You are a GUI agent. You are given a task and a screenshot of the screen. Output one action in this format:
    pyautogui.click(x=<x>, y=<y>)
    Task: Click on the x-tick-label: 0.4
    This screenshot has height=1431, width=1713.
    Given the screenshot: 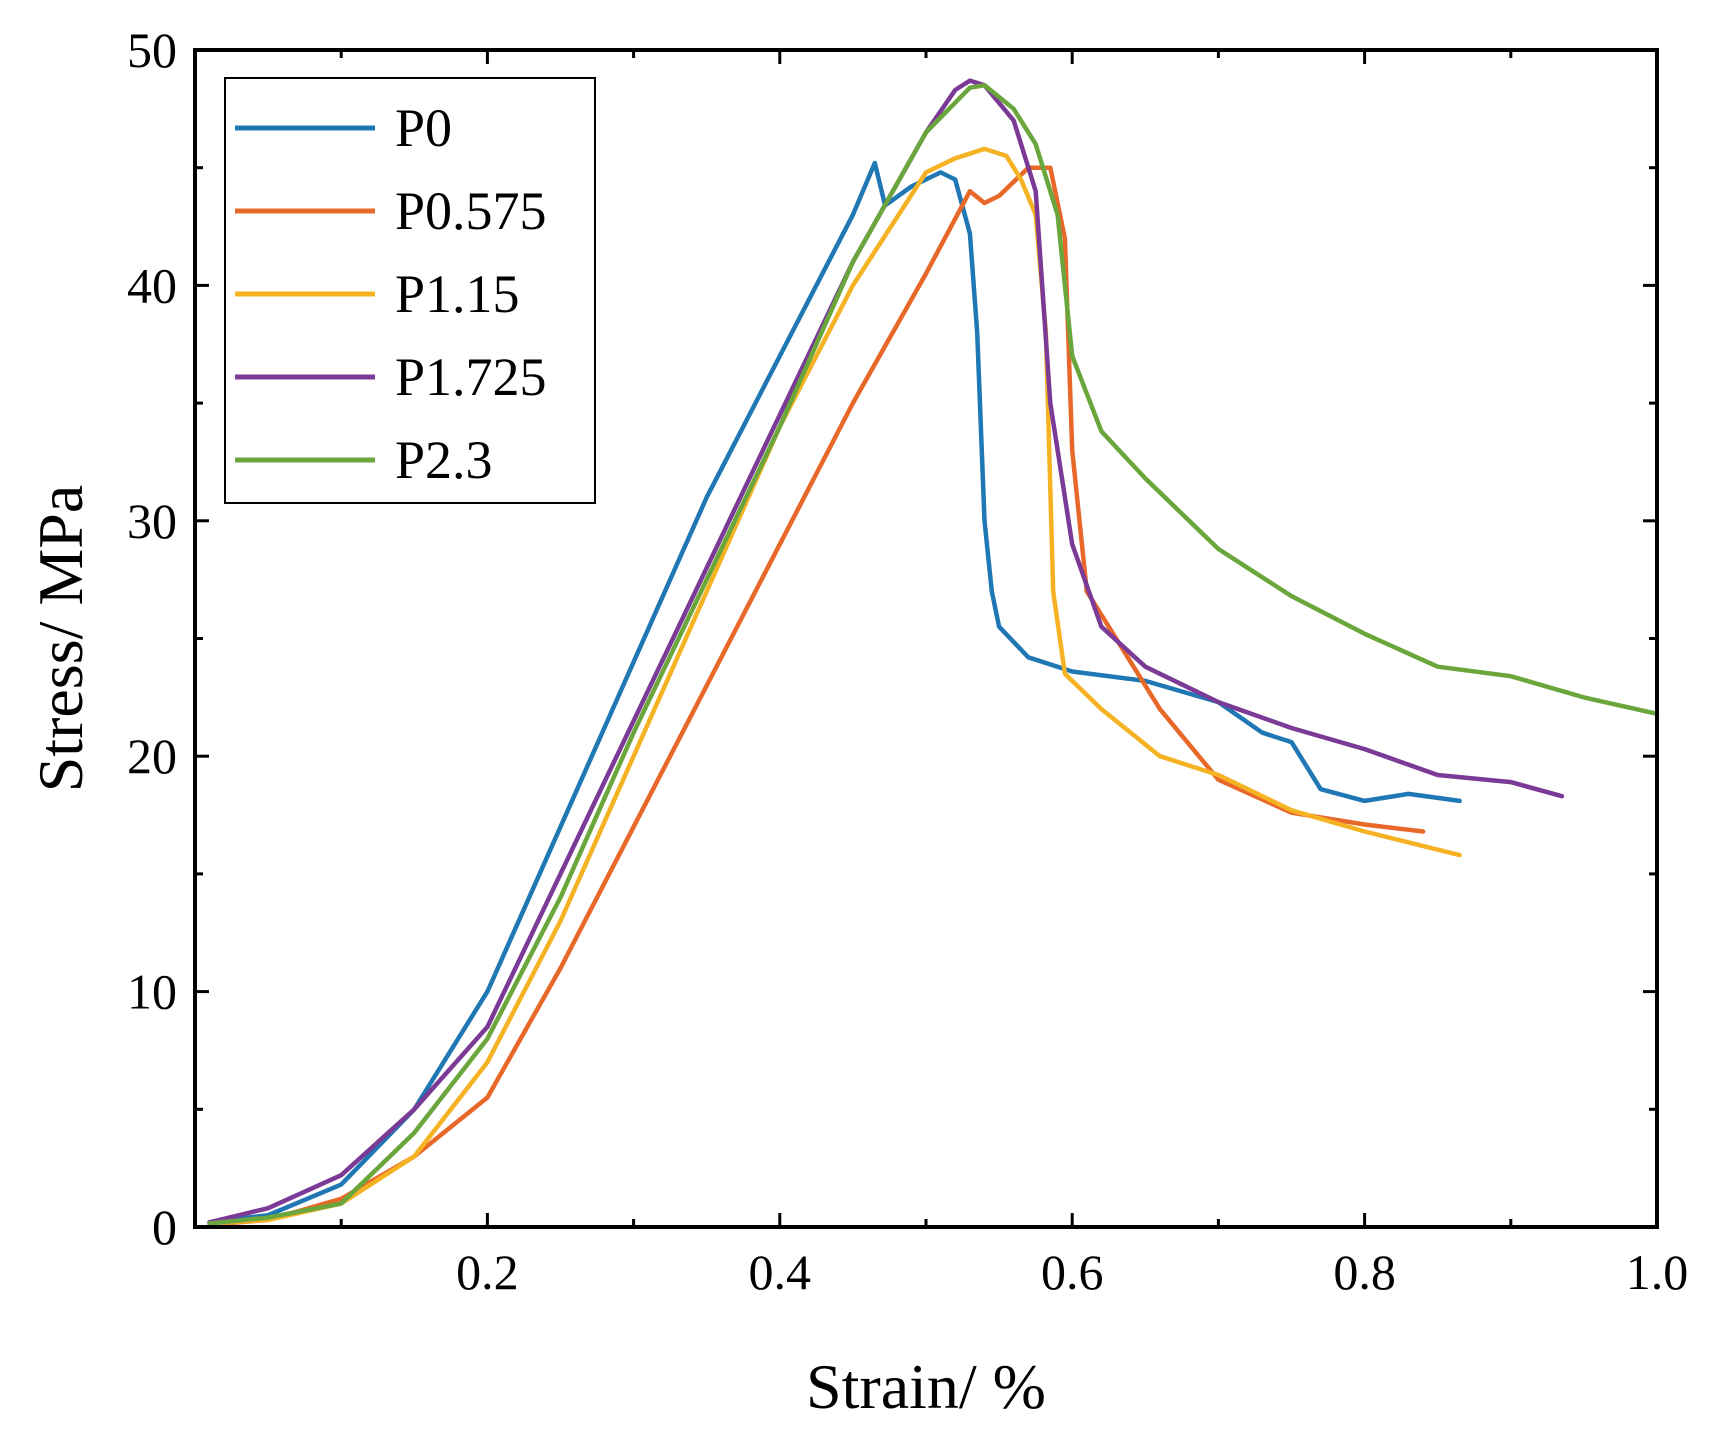 What is the action you would take?
    pyautogui.click(x=780, y=1272)
    